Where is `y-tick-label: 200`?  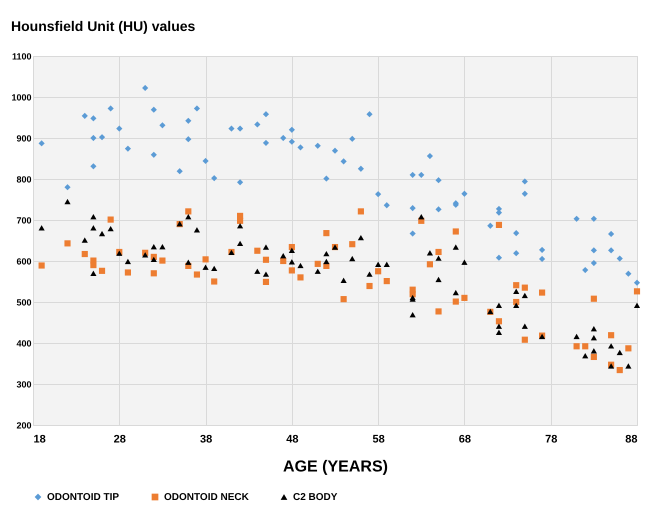
y-tick-label: 200 is located at coordinates (24, 425).